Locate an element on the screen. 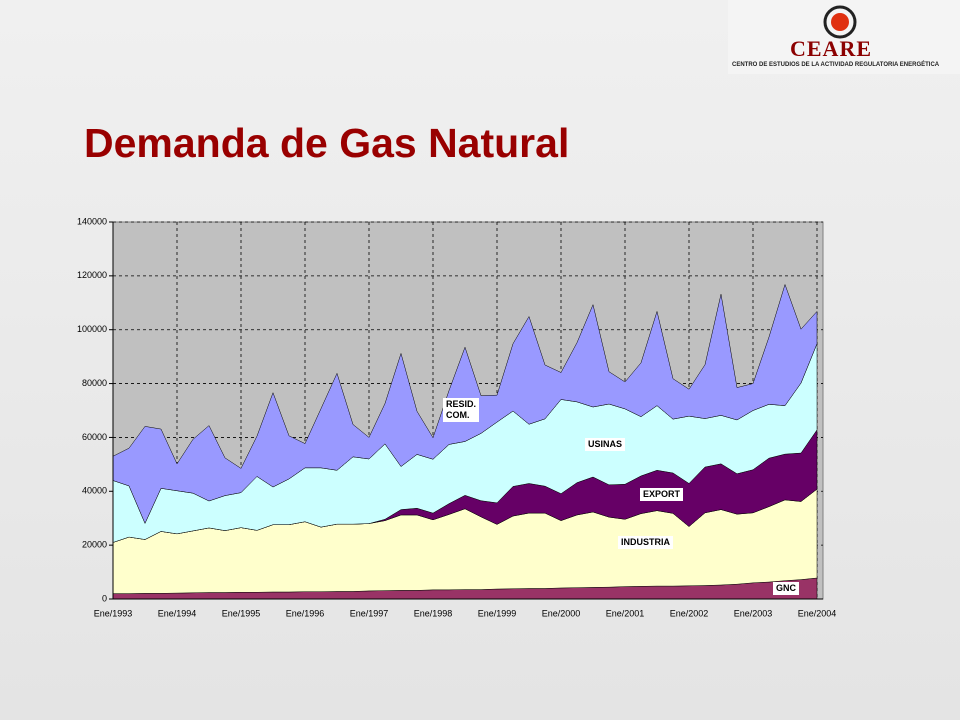 Image resolution: width=960 pixels, height=720 pixels. x-tick-label: Ene/1998 is located at coordinates (433, 613).